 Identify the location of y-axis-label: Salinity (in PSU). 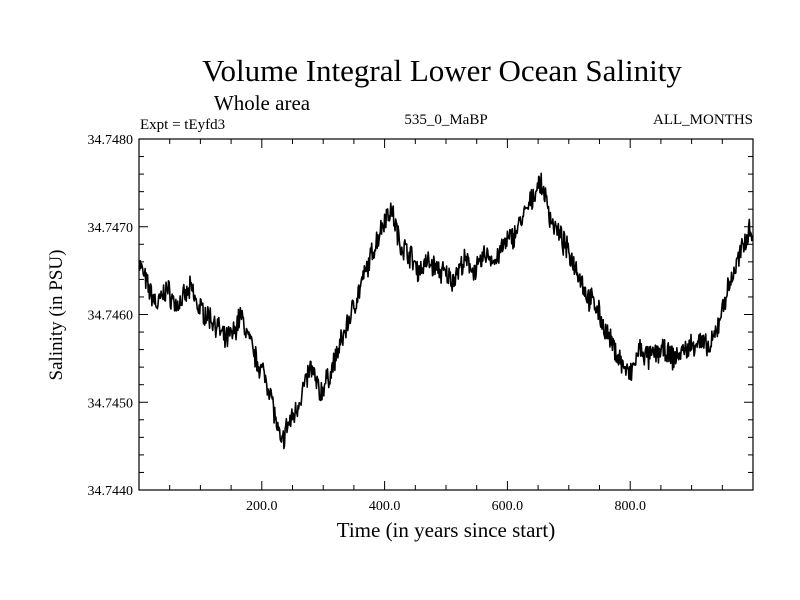
(56, 315).